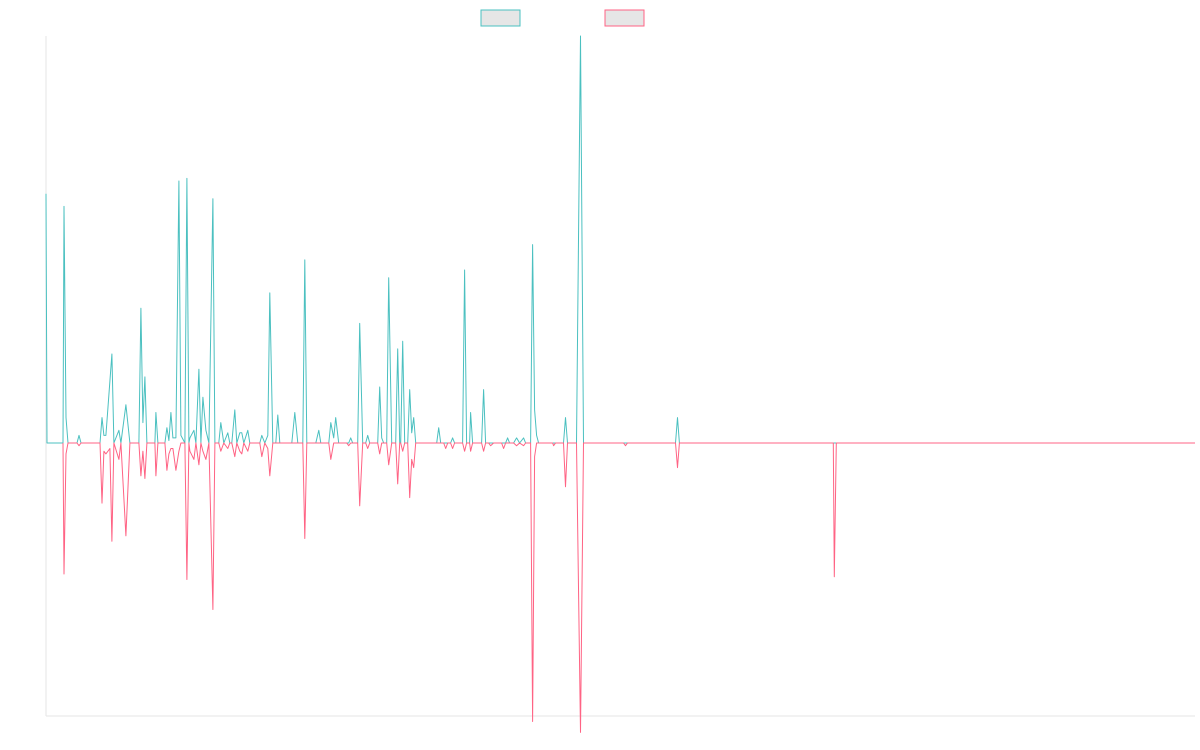  Describe the element at coordinates (562, 18) in the screenshot. I see `legend` at that location.